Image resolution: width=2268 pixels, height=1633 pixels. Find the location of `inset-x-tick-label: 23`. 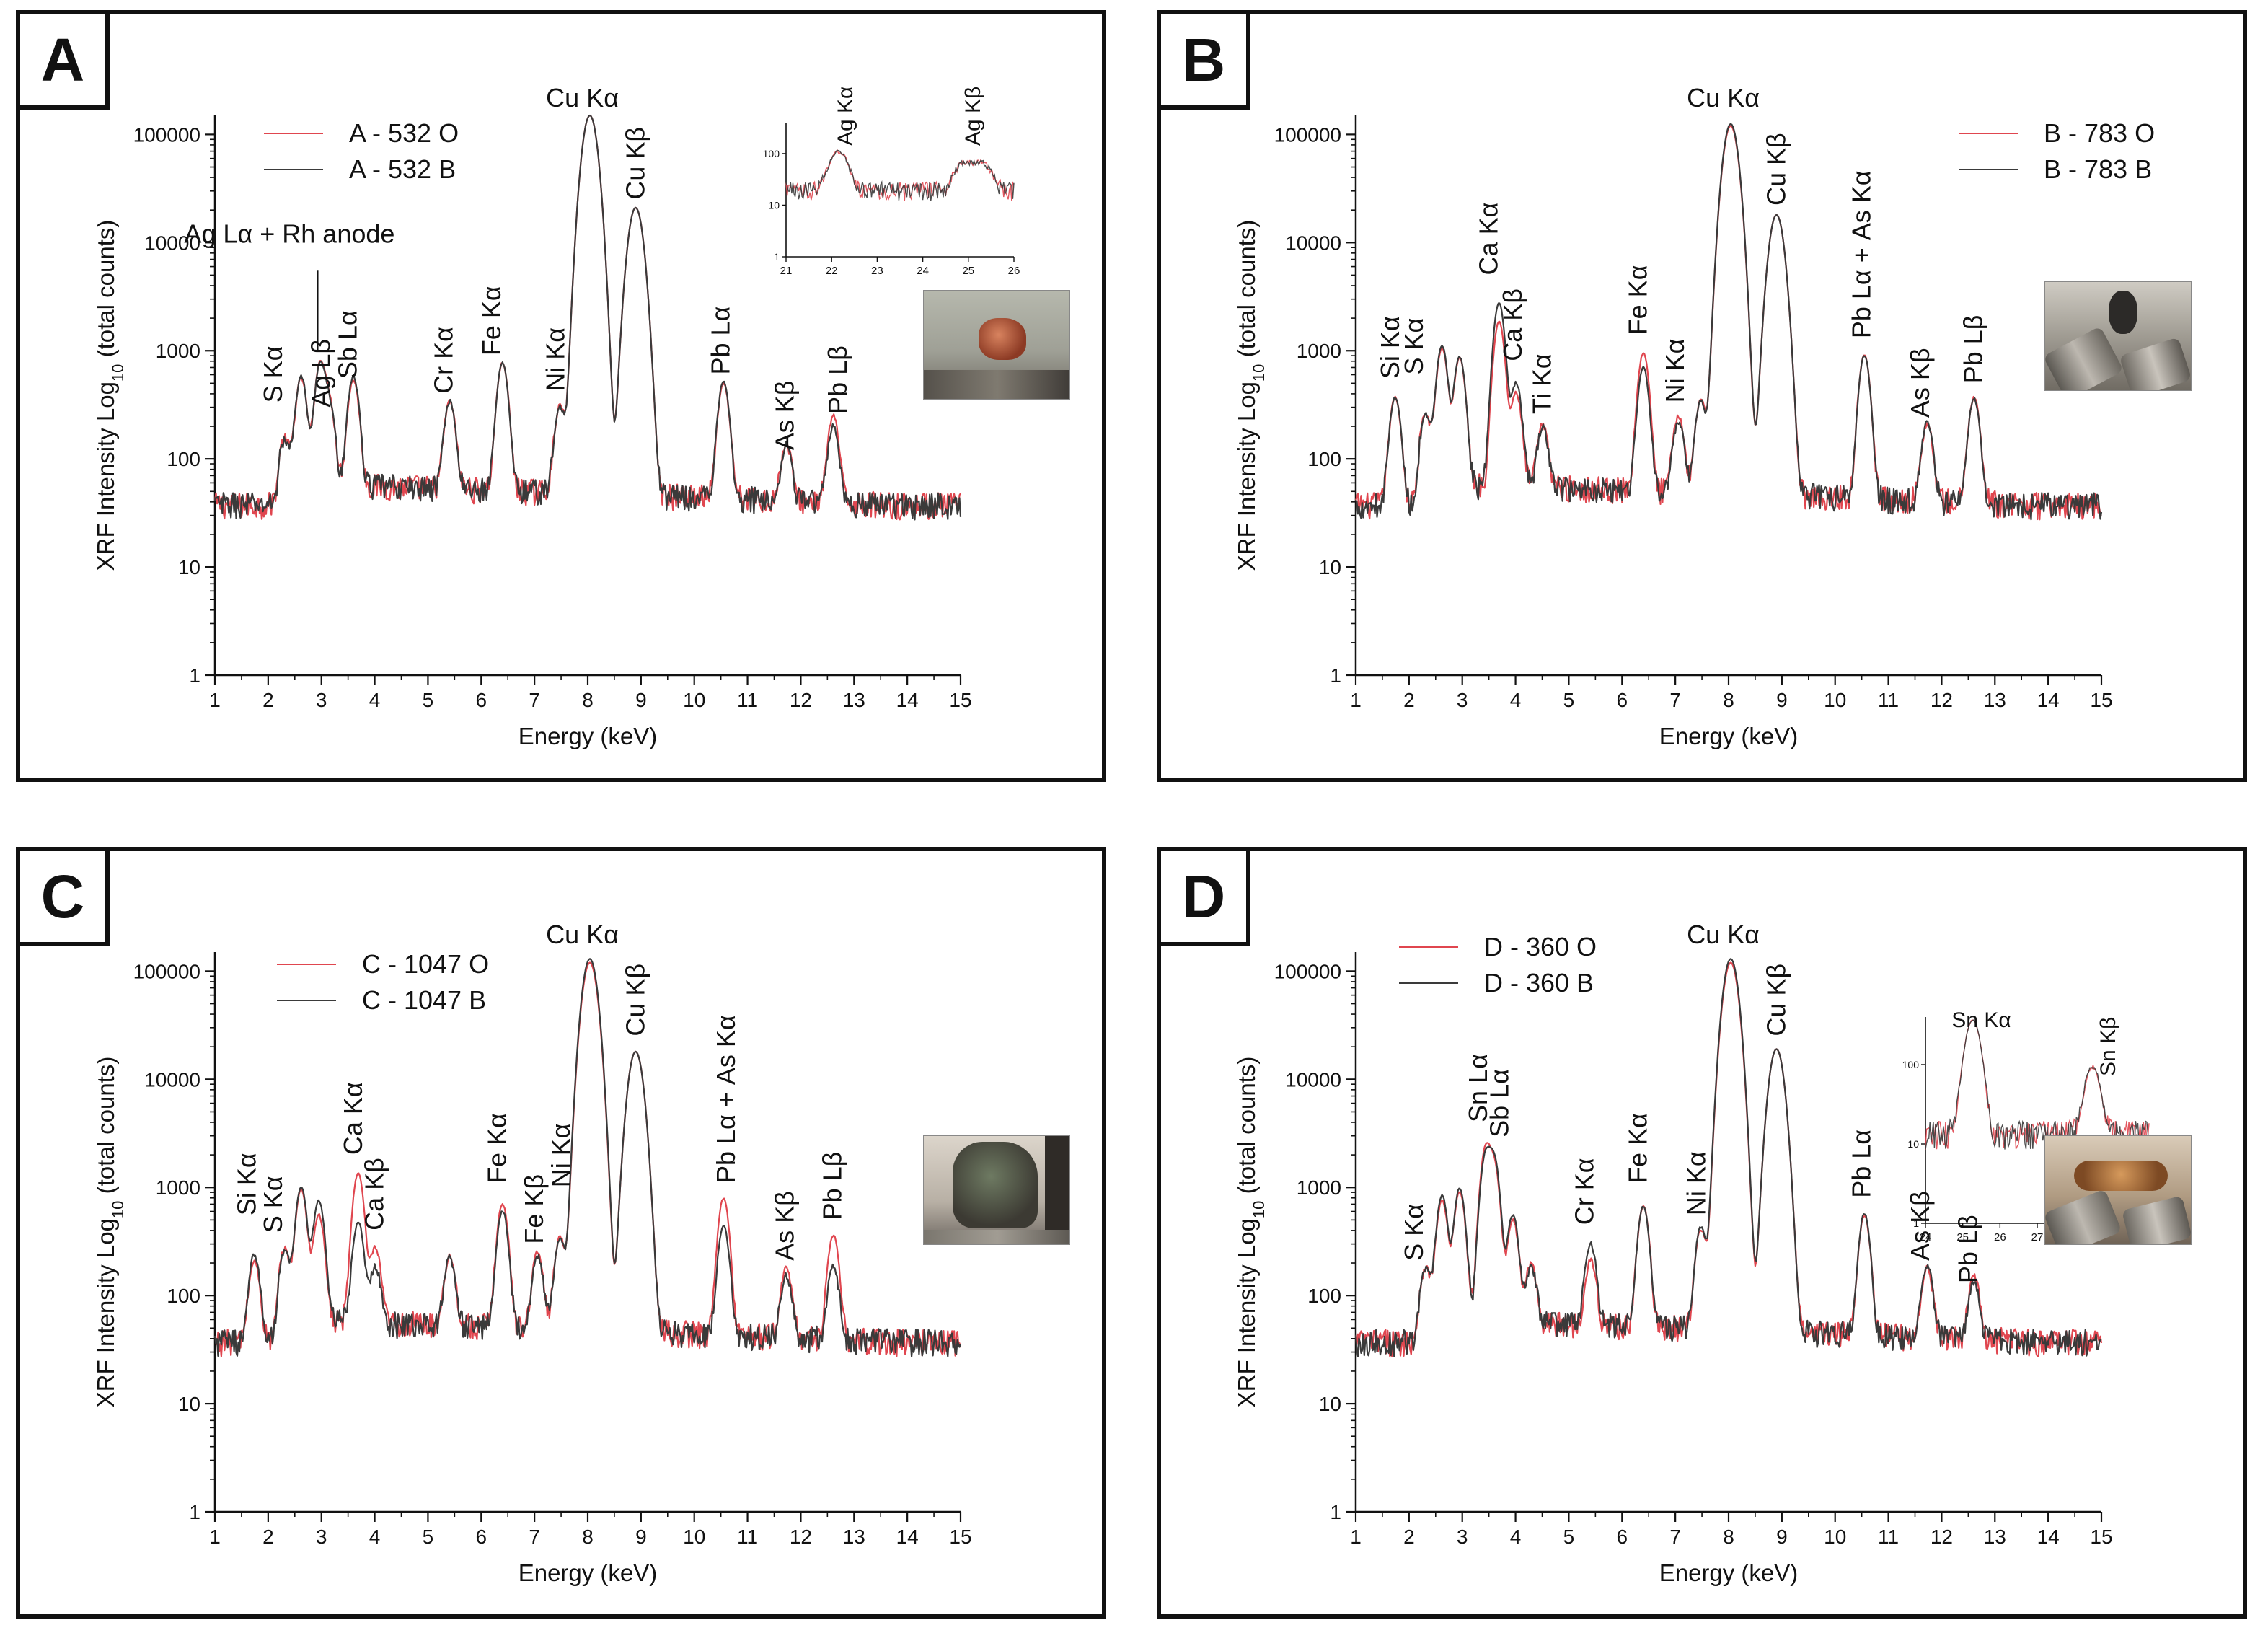

inset-x-tick-label: 23 is located at coordinates (877, 271).